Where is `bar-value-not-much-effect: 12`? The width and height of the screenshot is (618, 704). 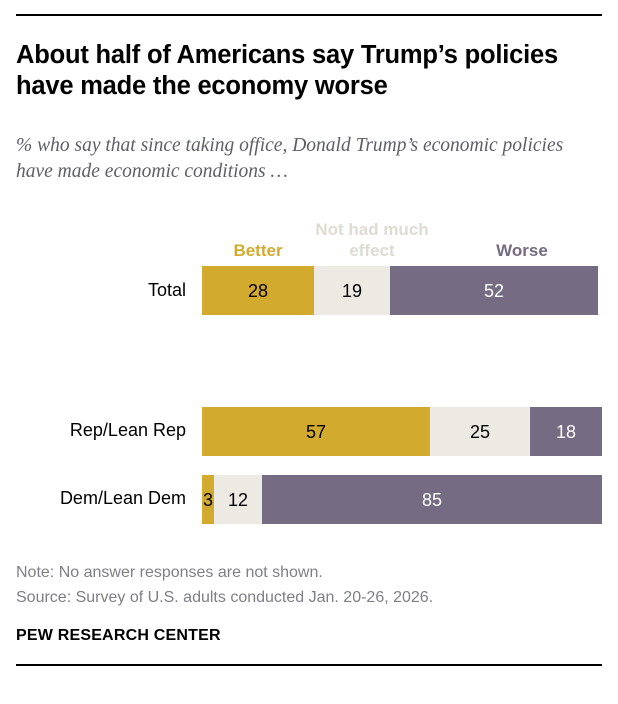
bar-value-not-much-effect: 12 is located at coordinates (238, 499).